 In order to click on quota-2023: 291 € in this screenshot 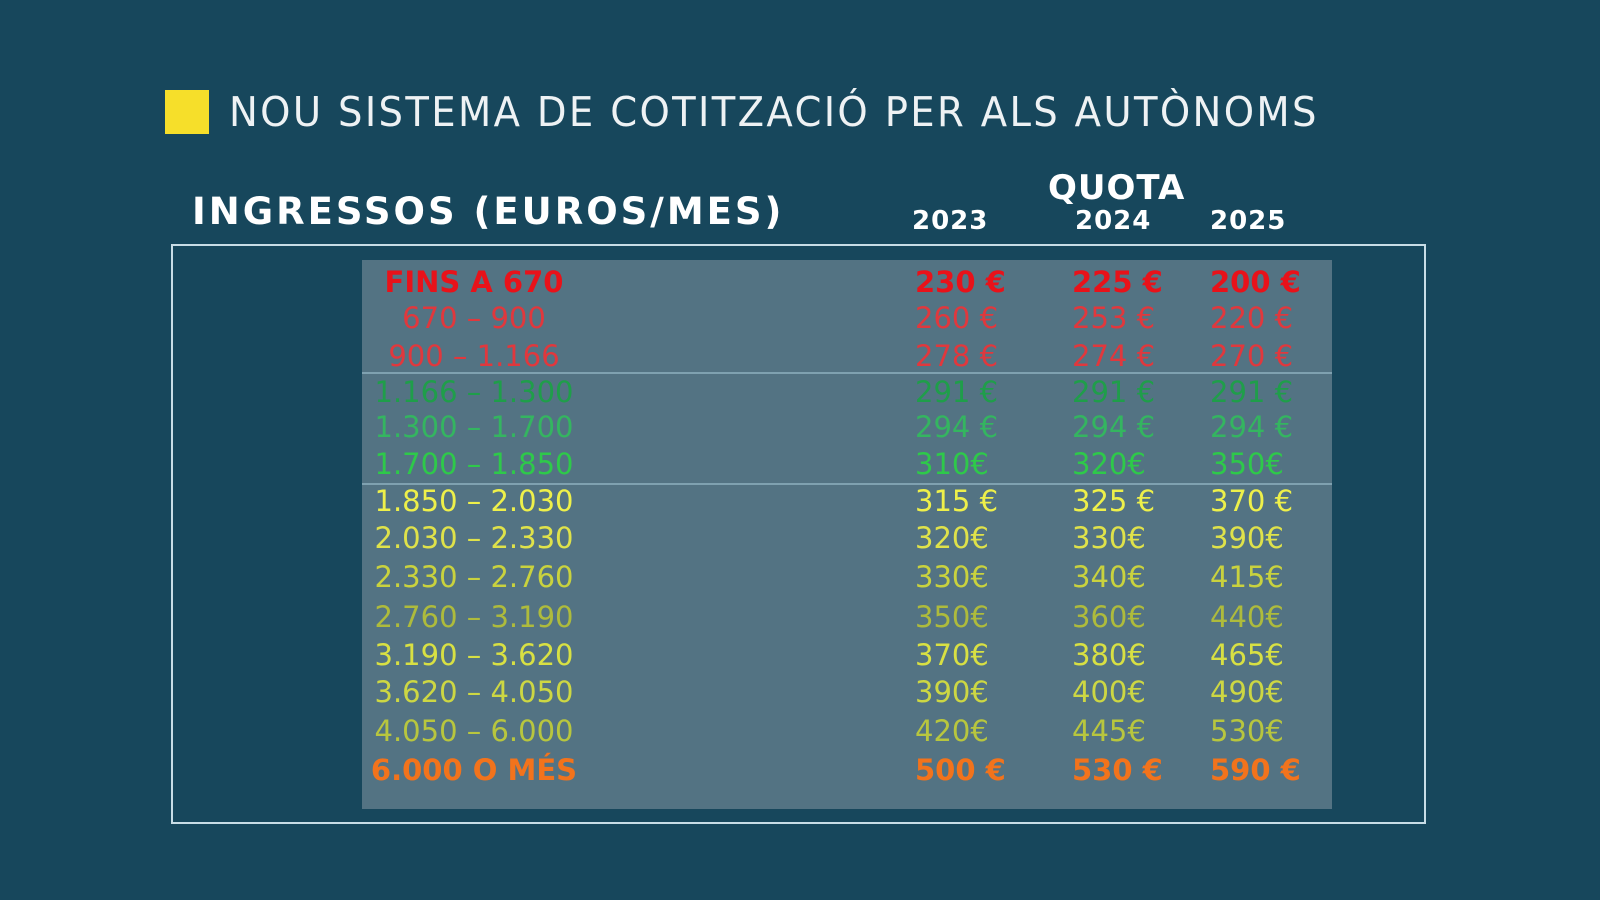, I will do `click(957, 392)`.